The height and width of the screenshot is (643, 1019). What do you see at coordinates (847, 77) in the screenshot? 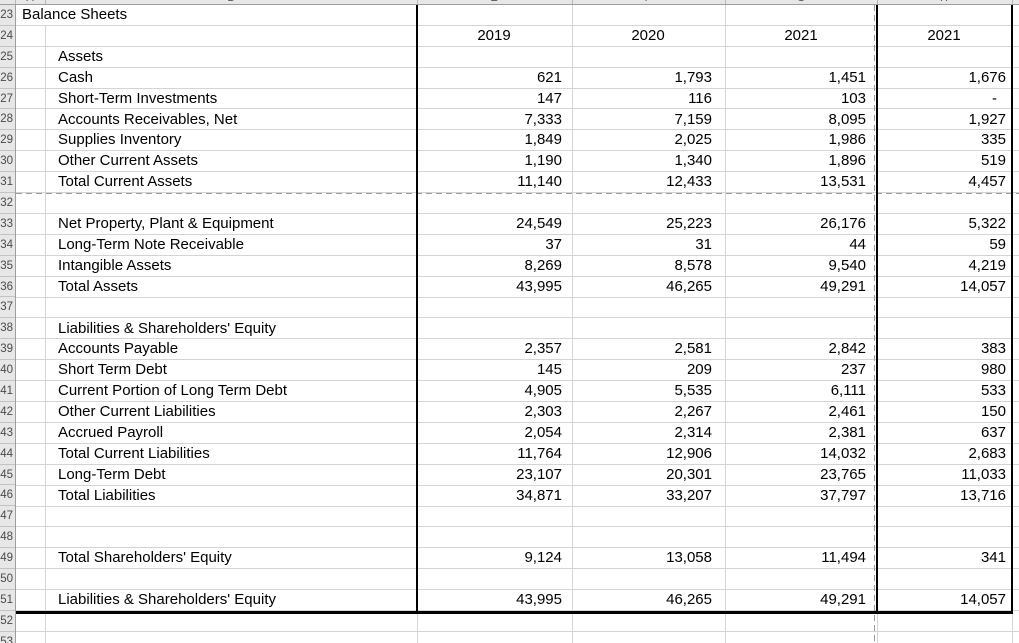
I see `value-cell: 1,451` at bounding box center [847, 77].